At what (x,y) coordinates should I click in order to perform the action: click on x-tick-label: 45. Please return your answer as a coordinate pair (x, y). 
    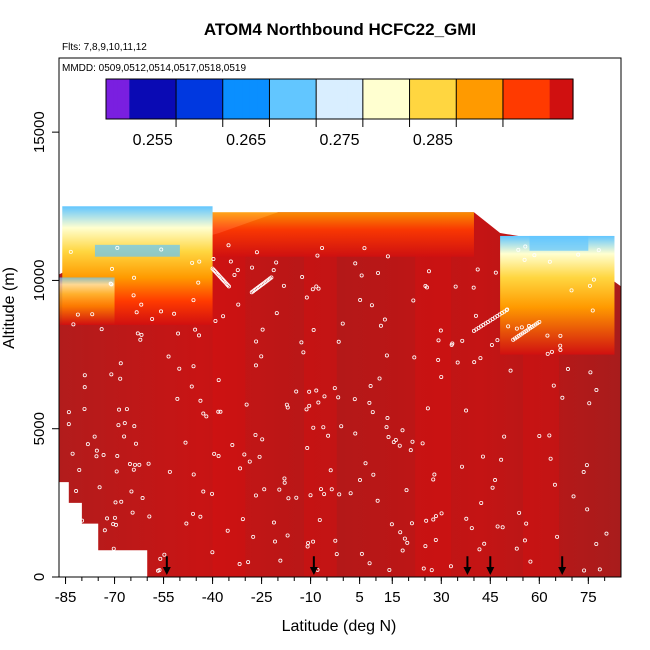
    Looking at the image, I should click on (490, 597).